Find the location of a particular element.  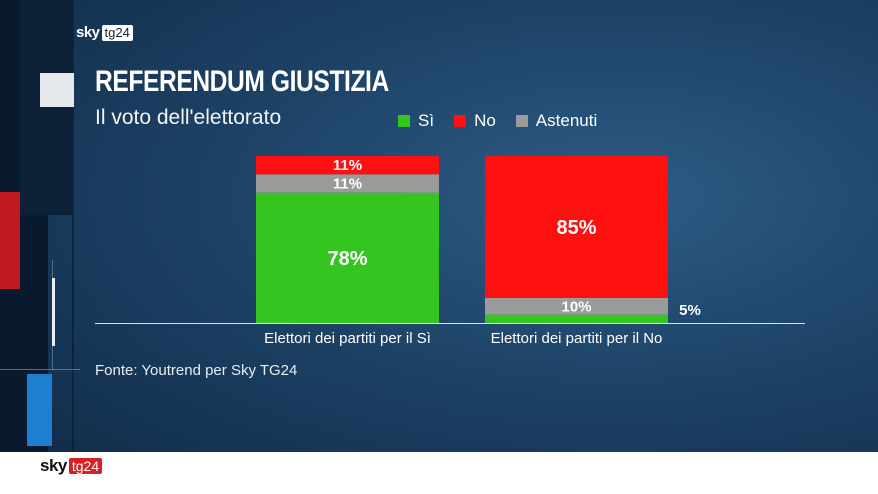

data-label-no-0: 11% is located at coordinates (347, 165).